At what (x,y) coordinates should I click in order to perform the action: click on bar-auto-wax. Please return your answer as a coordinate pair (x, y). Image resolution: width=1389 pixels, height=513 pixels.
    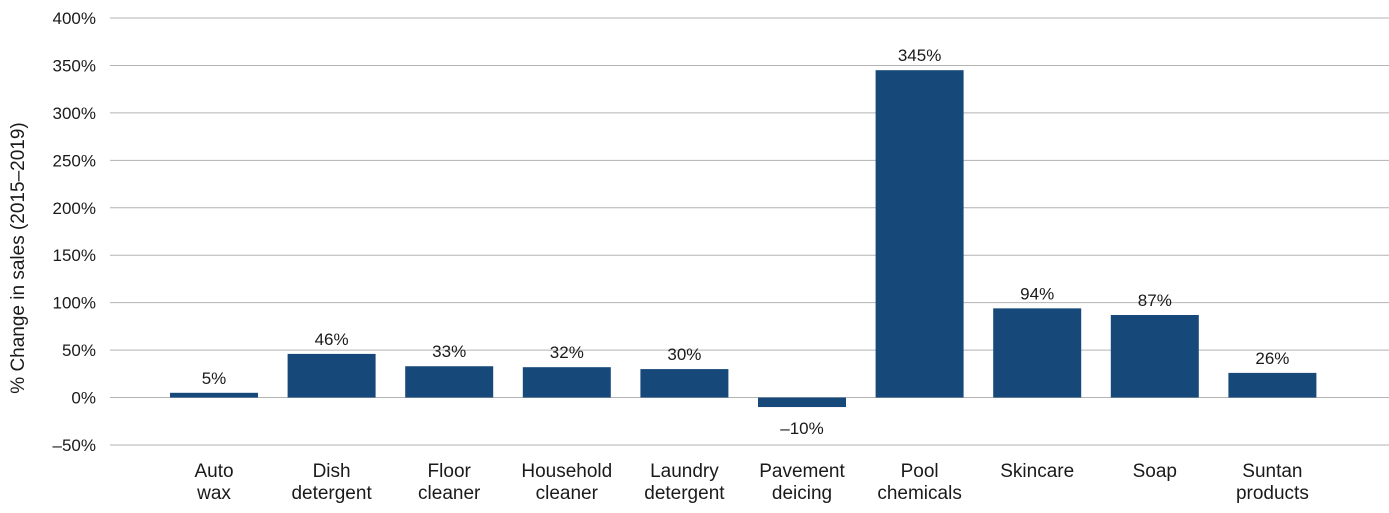
    Looking at the image, I should click on (214, 395).